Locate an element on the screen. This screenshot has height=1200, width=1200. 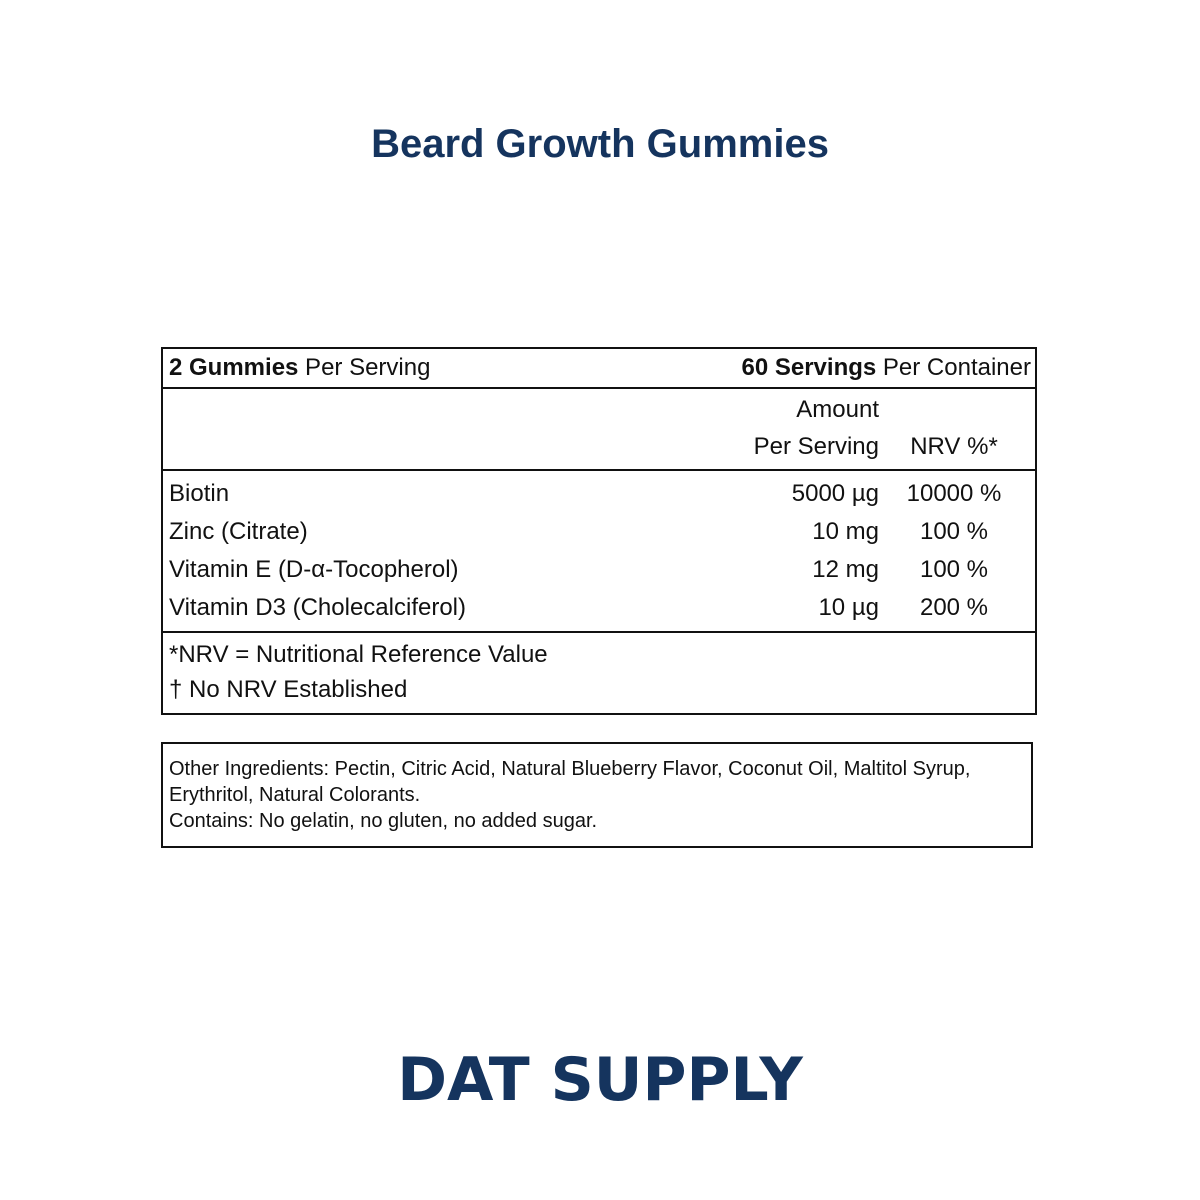
nutrient-name: Vitamin E (D-α-Tocopherol) is located at coordinates (314, 569).